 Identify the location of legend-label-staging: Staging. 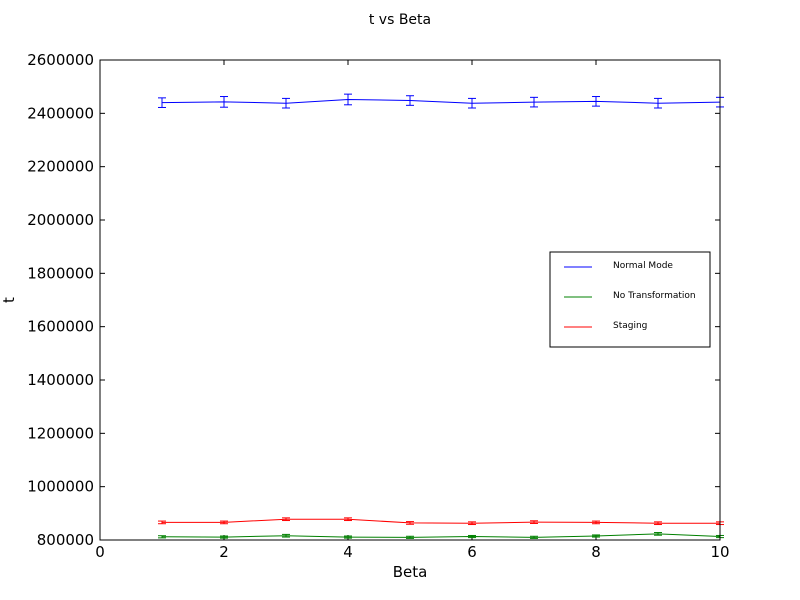
(630, 326).